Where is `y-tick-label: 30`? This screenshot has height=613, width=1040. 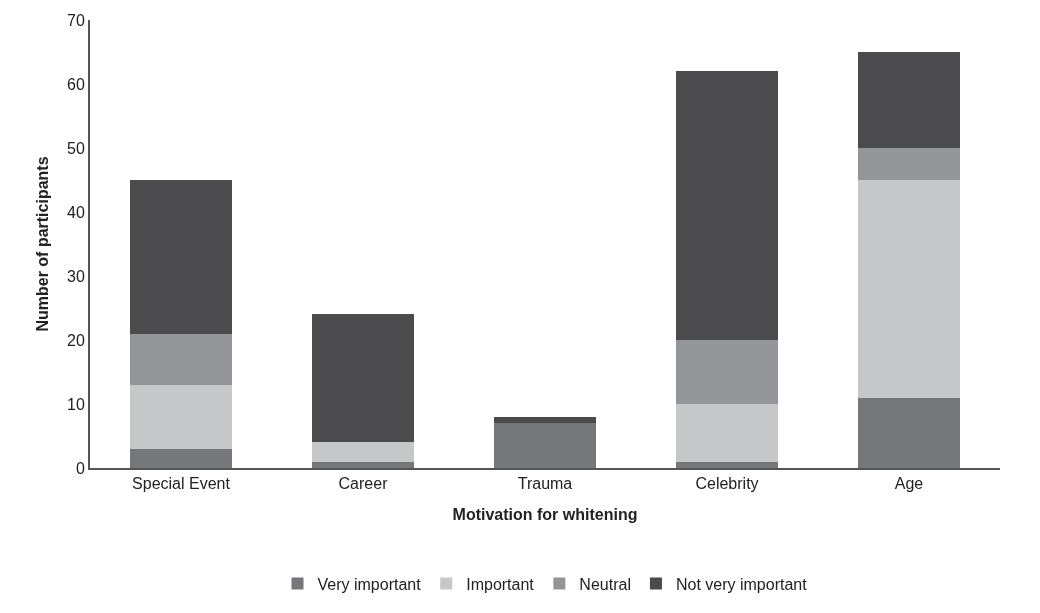
y-tick-label: 30 is located at coordinates (76, 276).